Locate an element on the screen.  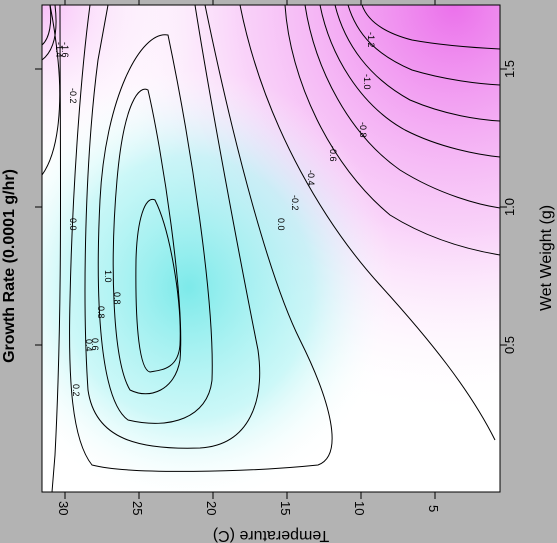
x-tick-label: 25 is located at coordinates (137, 508).